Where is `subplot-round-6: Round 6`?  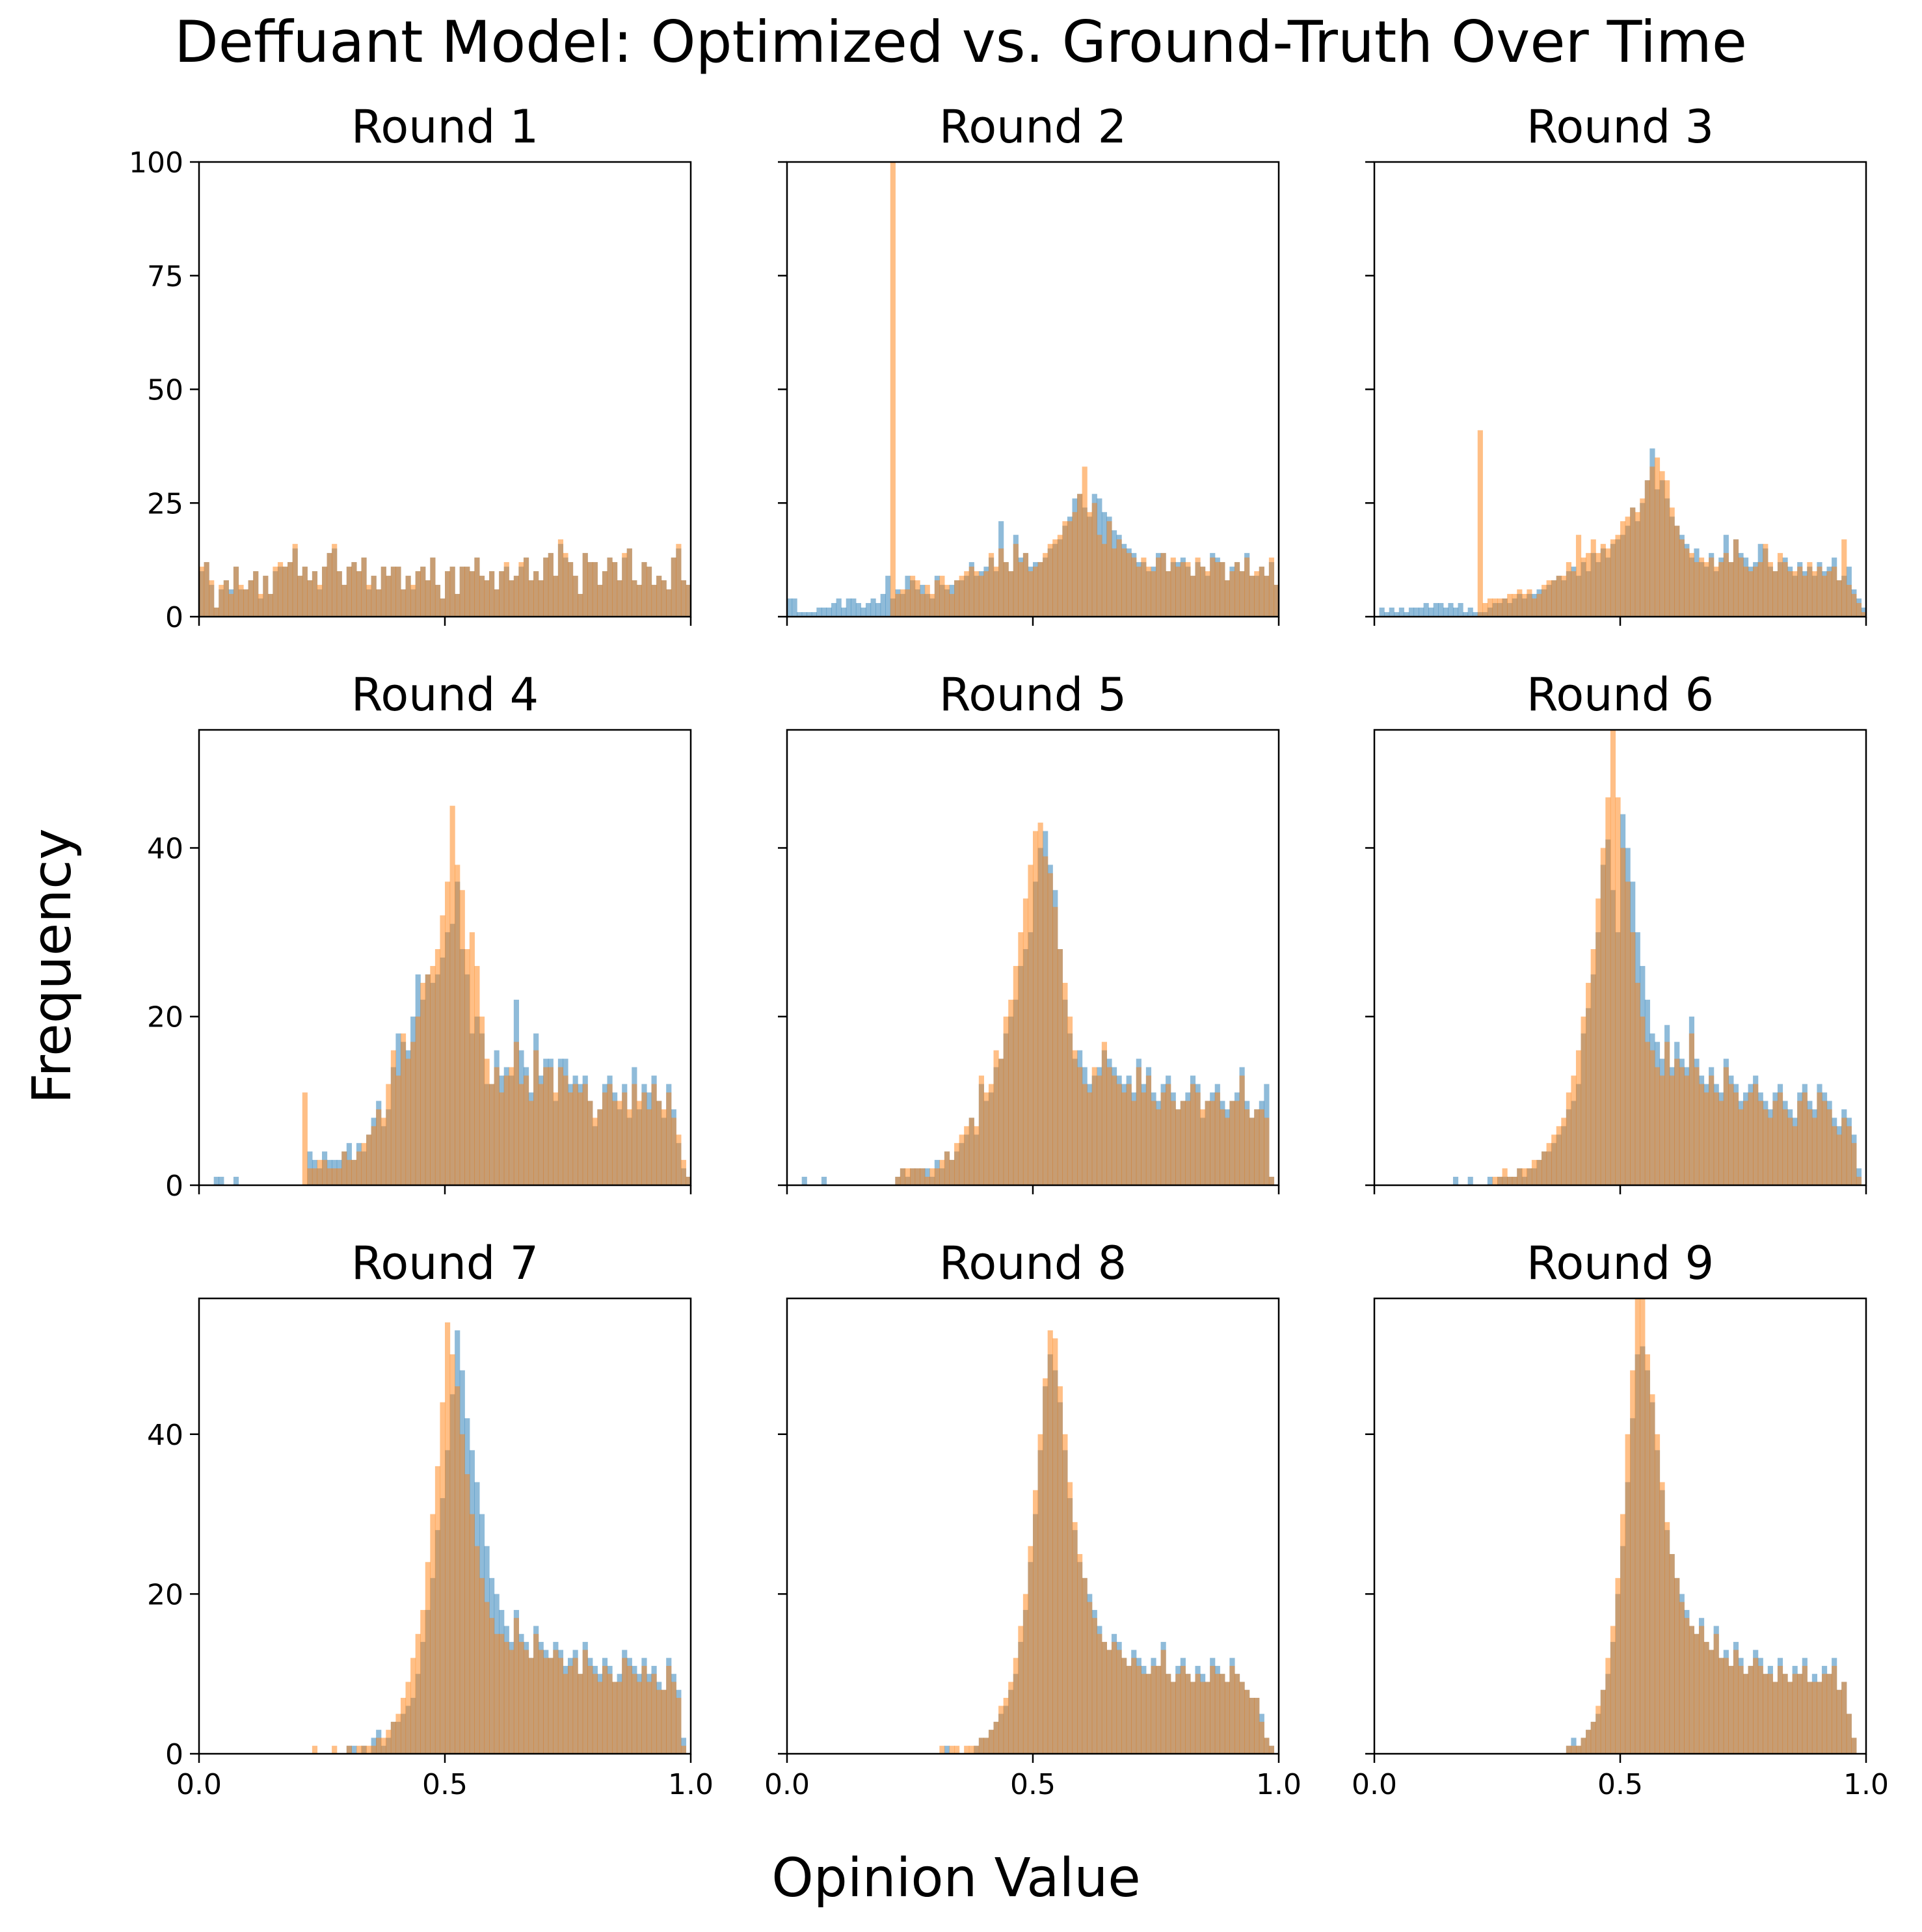
subplot-round-6: Round 6 is located at coordinates (1616, 931).